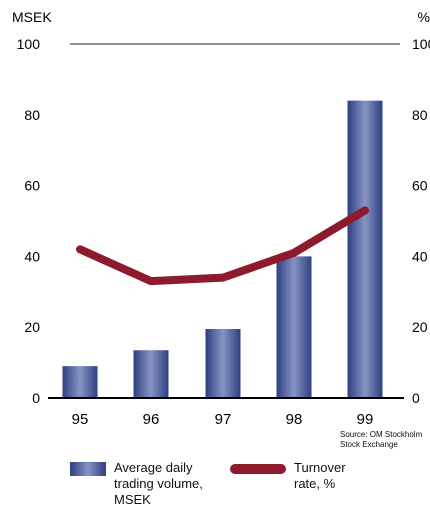 The height and width of the screenshot is (516, 430). I want to click on y-tick-right-60: 60, so click(420, 186).